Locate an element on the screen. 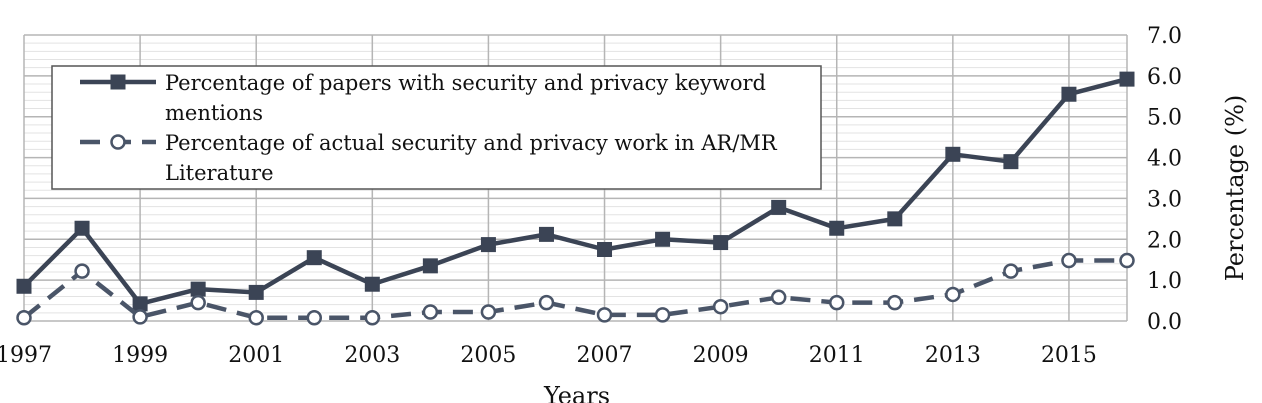 This screenshot has width=1262, height=403. x-tick-label: 2009 is located at coordinates (721, 355).